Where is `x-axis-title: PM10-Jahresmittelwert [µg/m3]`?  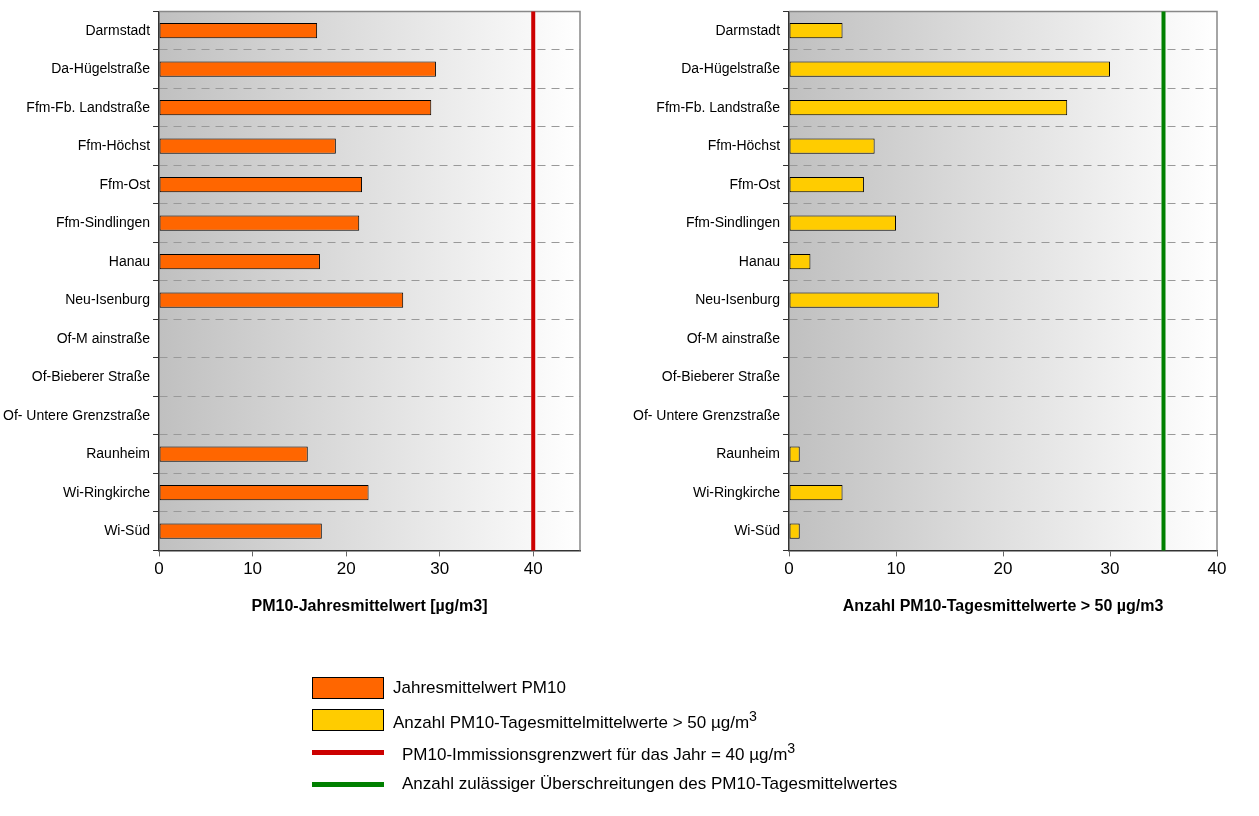 x-axis-title: PM10-Jahresmittelwert [µg/m3] is located at coordinates (369, 605).